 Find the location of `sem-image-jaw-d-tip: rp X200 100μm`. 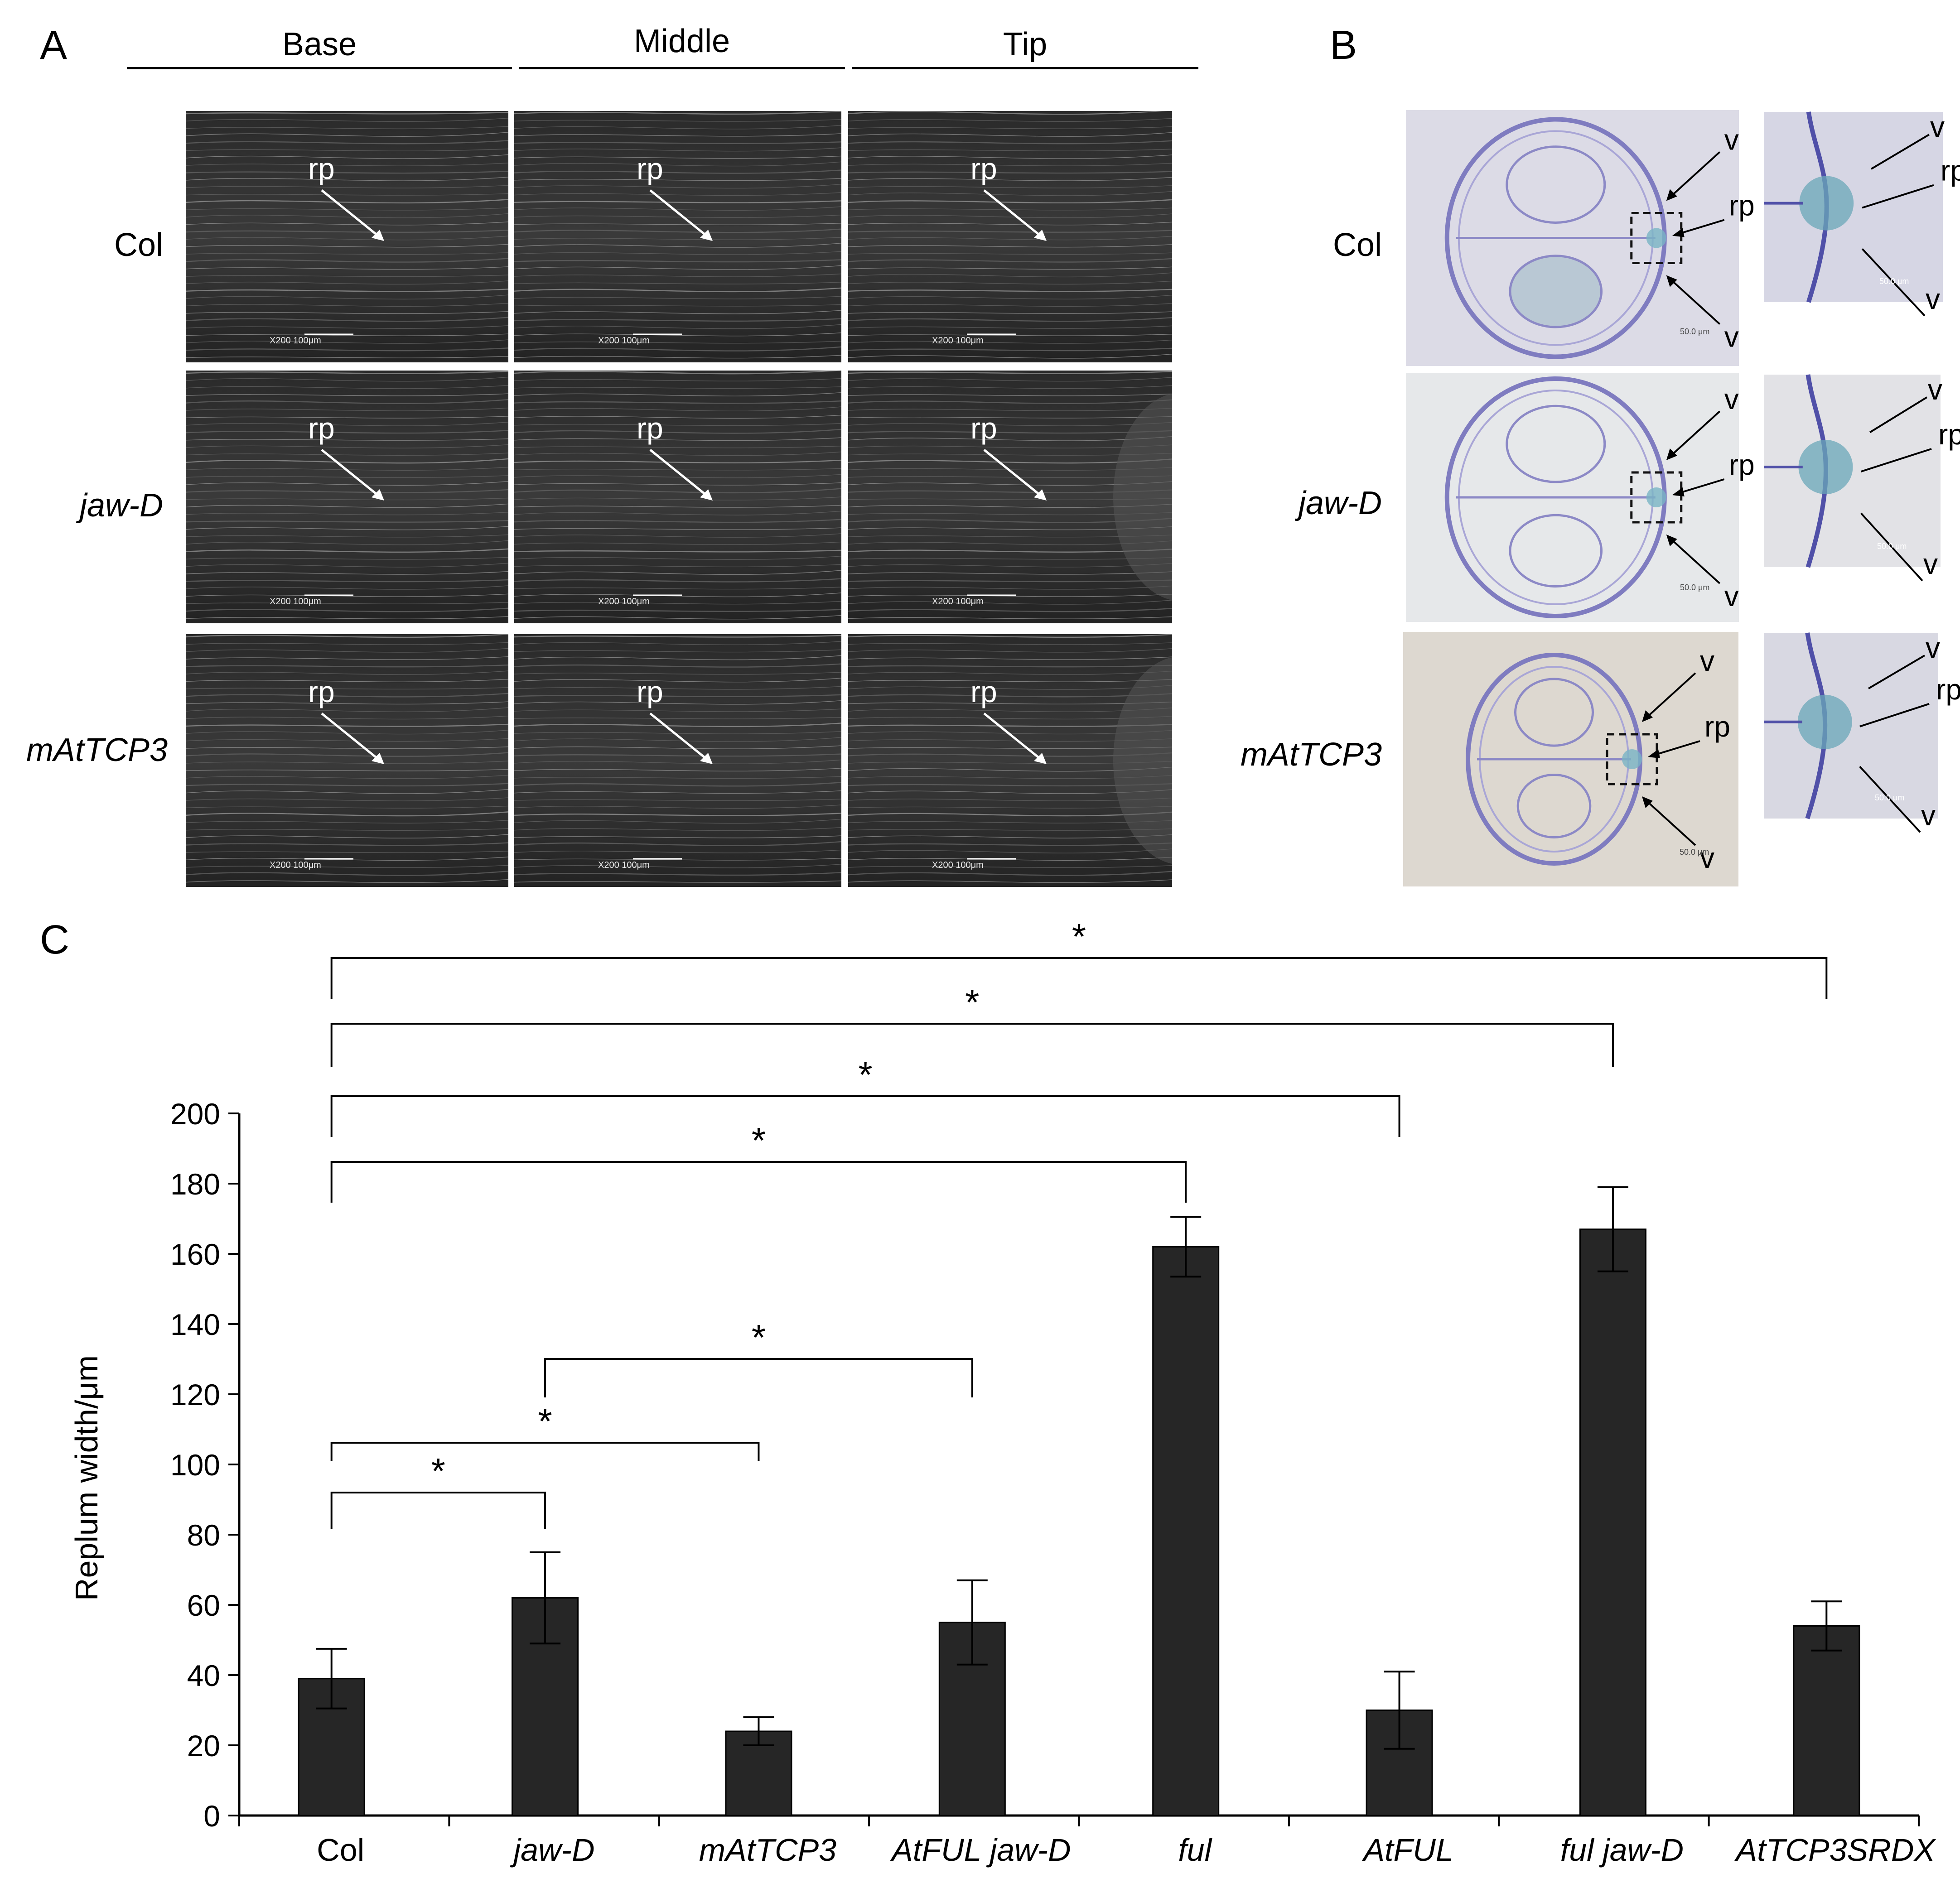

sem-image-jaw-d-tip: rp X200 100μm is located at coordinates (1010, 497).